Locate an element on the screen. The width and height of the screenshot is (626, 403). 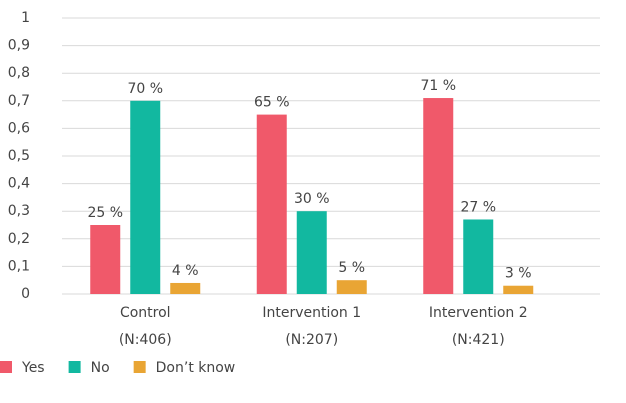
value-label: 5 % is located at coordinates (351, 268).